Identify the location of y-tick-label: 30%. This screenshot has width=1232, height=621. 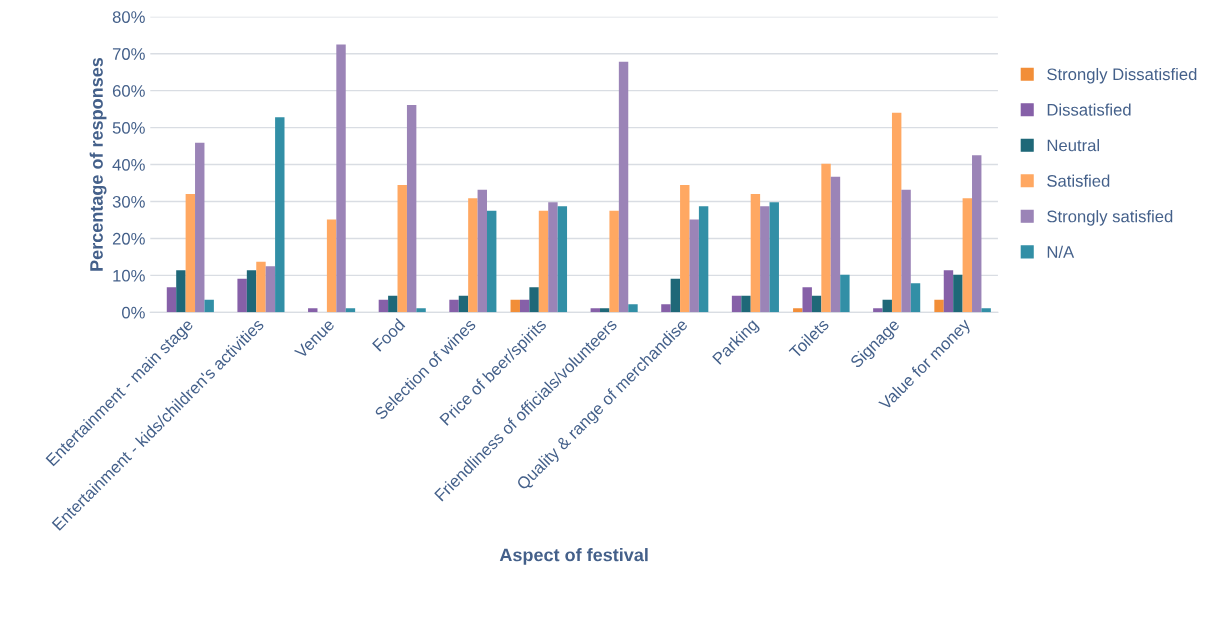
(128, 201).